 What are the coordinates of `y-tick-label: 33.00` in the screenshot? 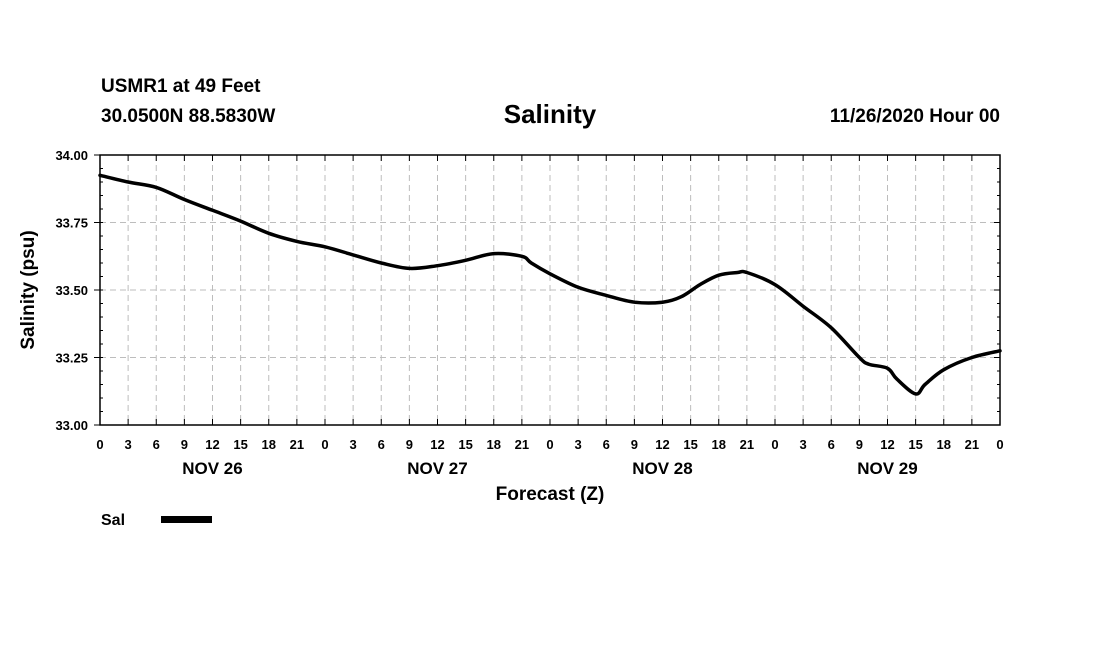 It's located at (71, 425).